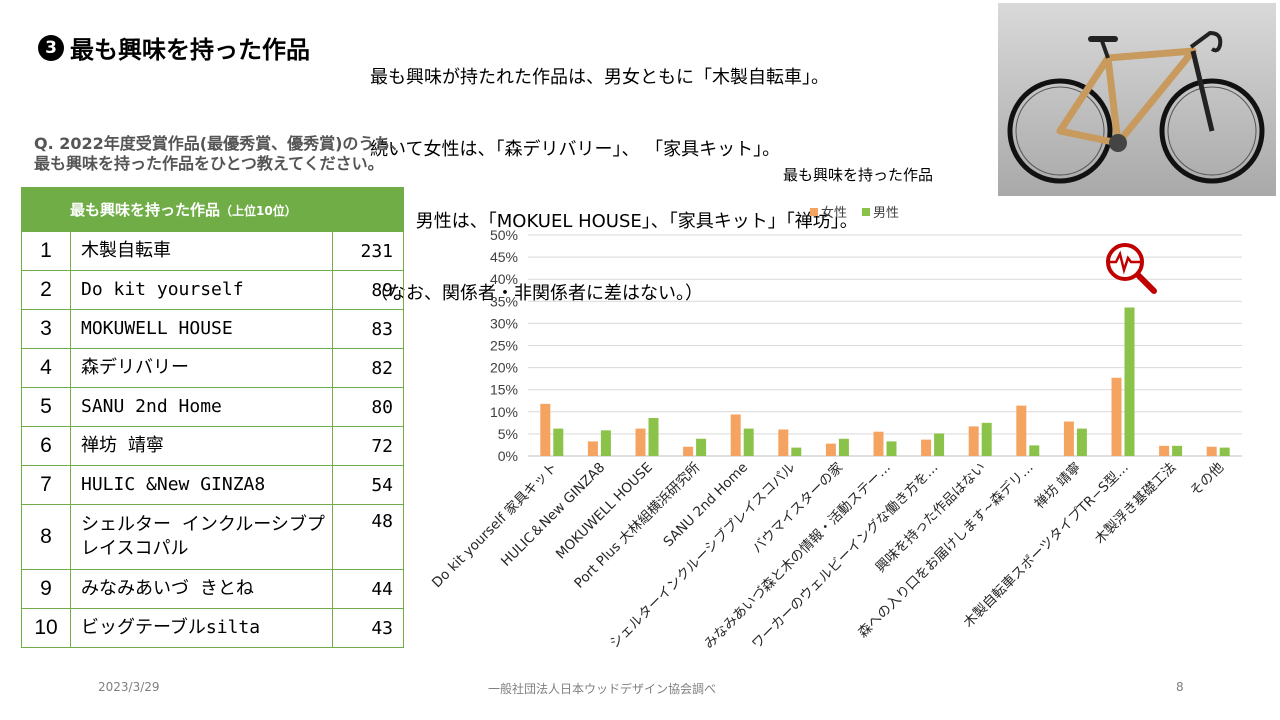  Describe the element at coordinates (258, 211) in the screenshot. I see `ranking-header-note: （上位10位）` at that location.